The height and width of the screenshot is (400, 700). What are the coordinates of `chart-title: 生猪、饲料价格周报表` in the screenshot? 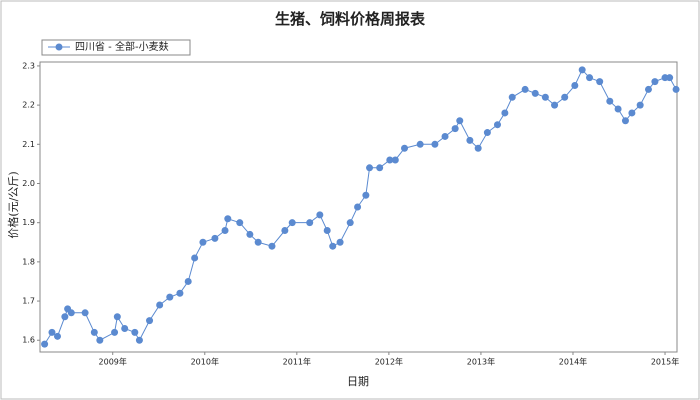 It's located at (350, 19).